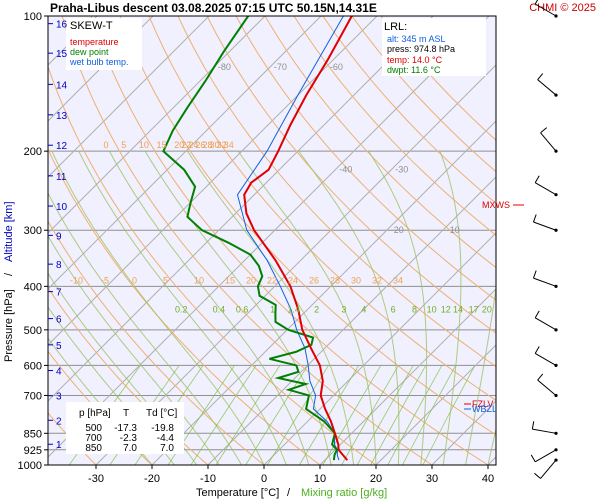 The height and width of the screenshot is (500, 600). I want to click on altitude-tick-label: 1, so click(59, 445).